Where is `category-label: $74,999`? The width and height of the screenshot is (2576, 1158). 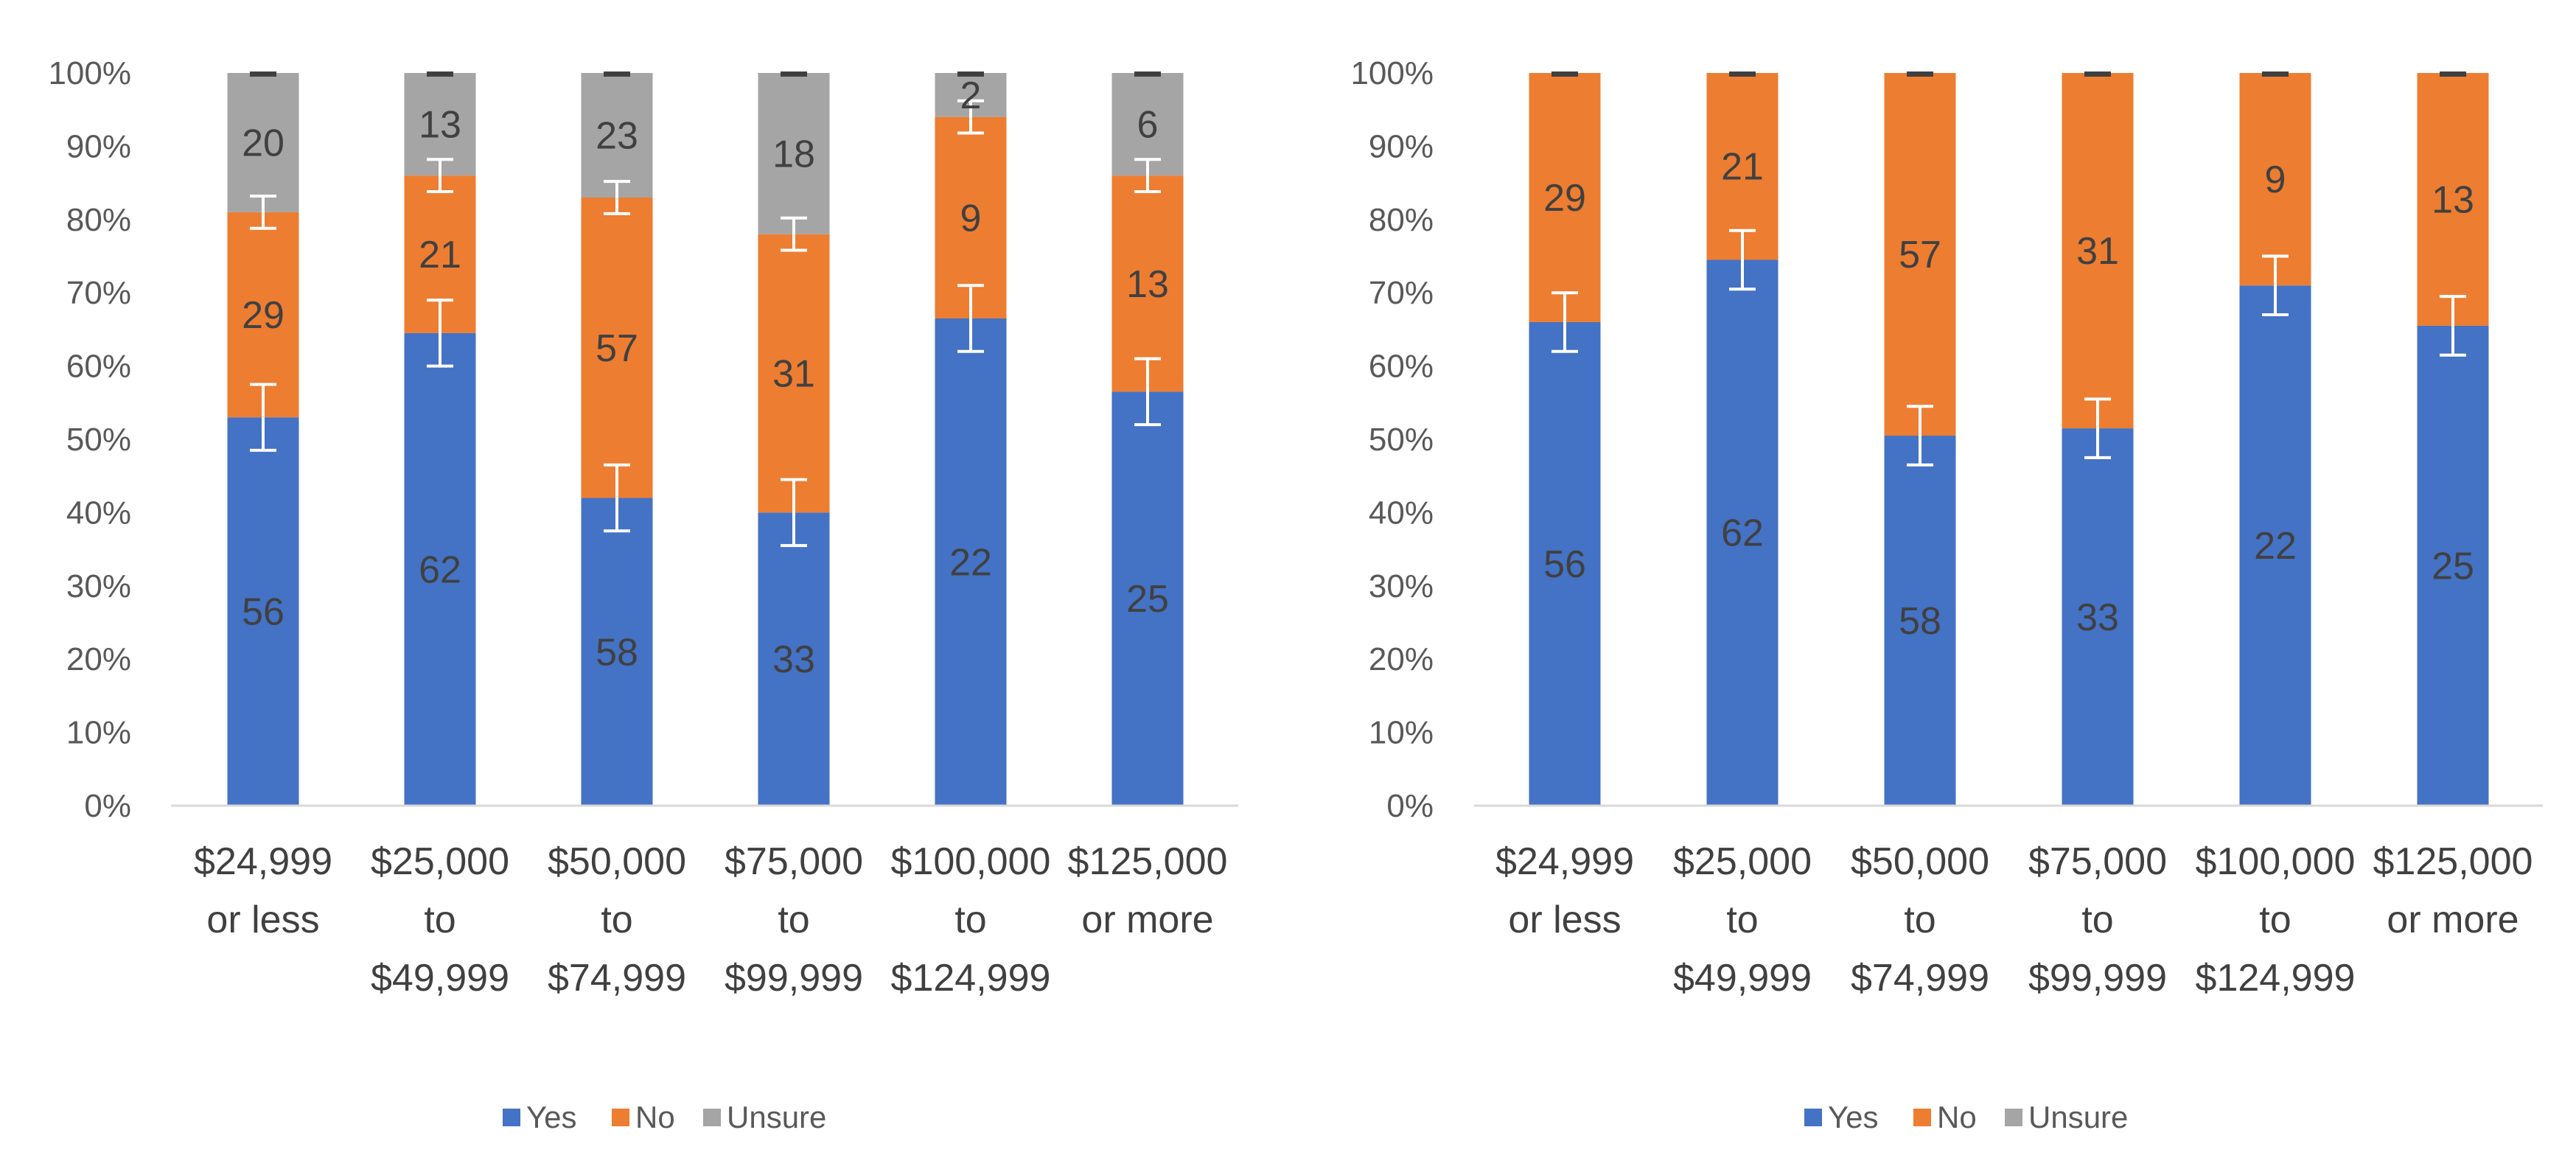
category-label: $74,999 is located at coordinates (1920, 978).